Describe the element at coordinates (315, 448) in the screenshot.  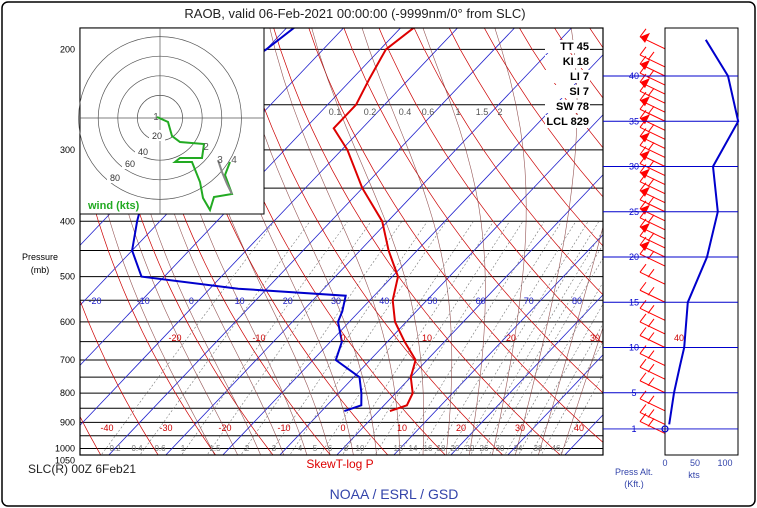
I see `mixing-ratio-label: 5` at that location.